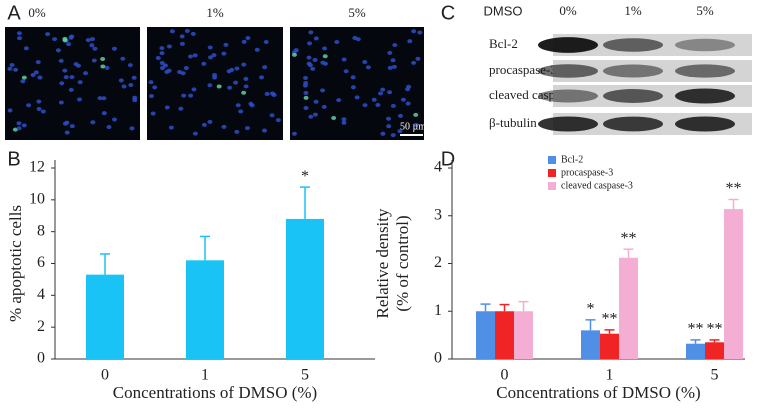  Describe the element at coordinates (513, 122) in the screenshot. I see `blot-row-label: β-tubulin` at that location.